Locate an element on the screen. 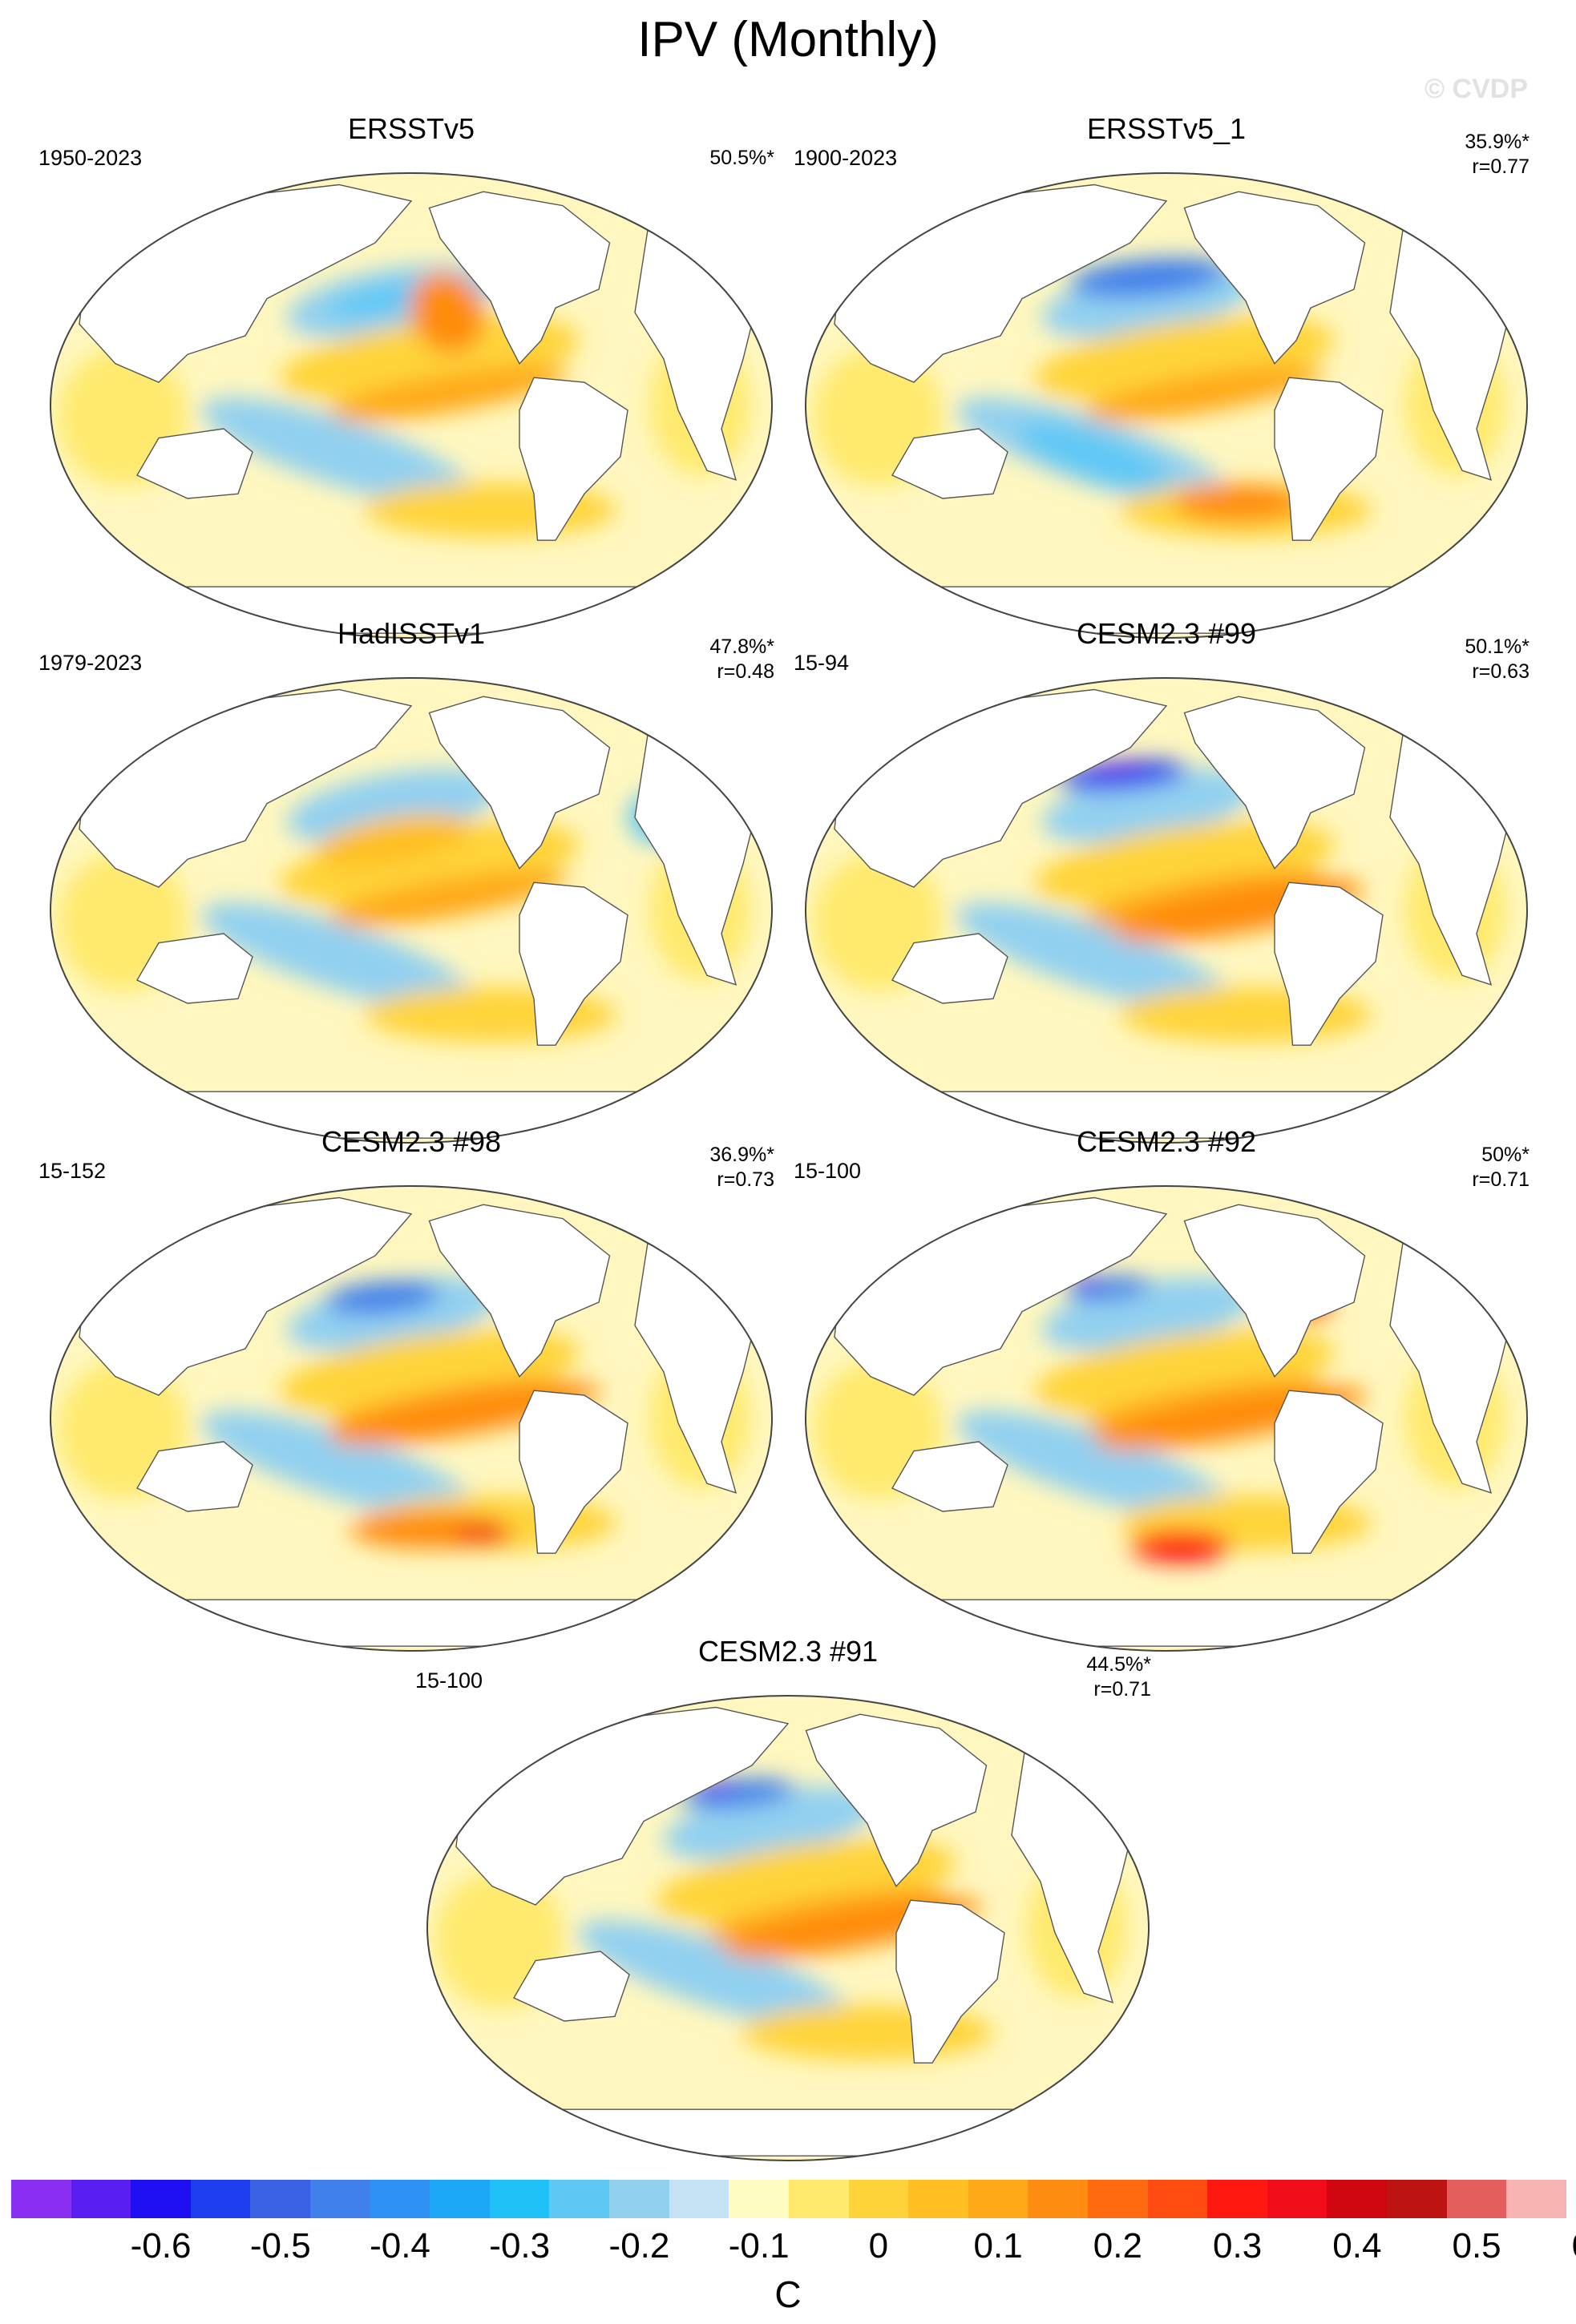 This screenshot has width=1576, height=2324. panel-title: ERSSTv5 is located at coordinates (411, 128).